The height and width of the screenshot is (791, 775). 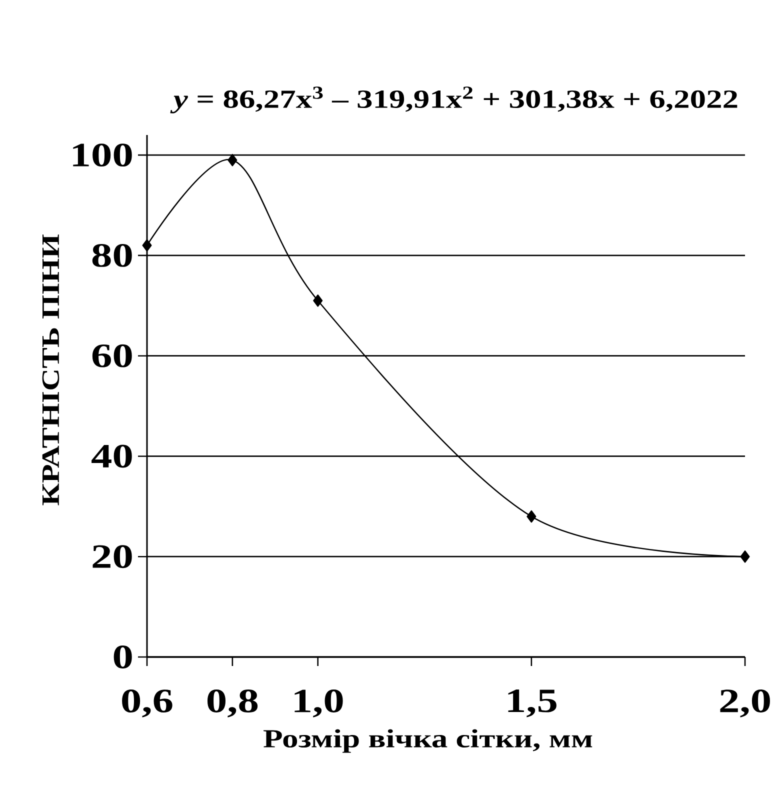 I want to click on x-tick-label: 1,5, so click(x=532, y=704).